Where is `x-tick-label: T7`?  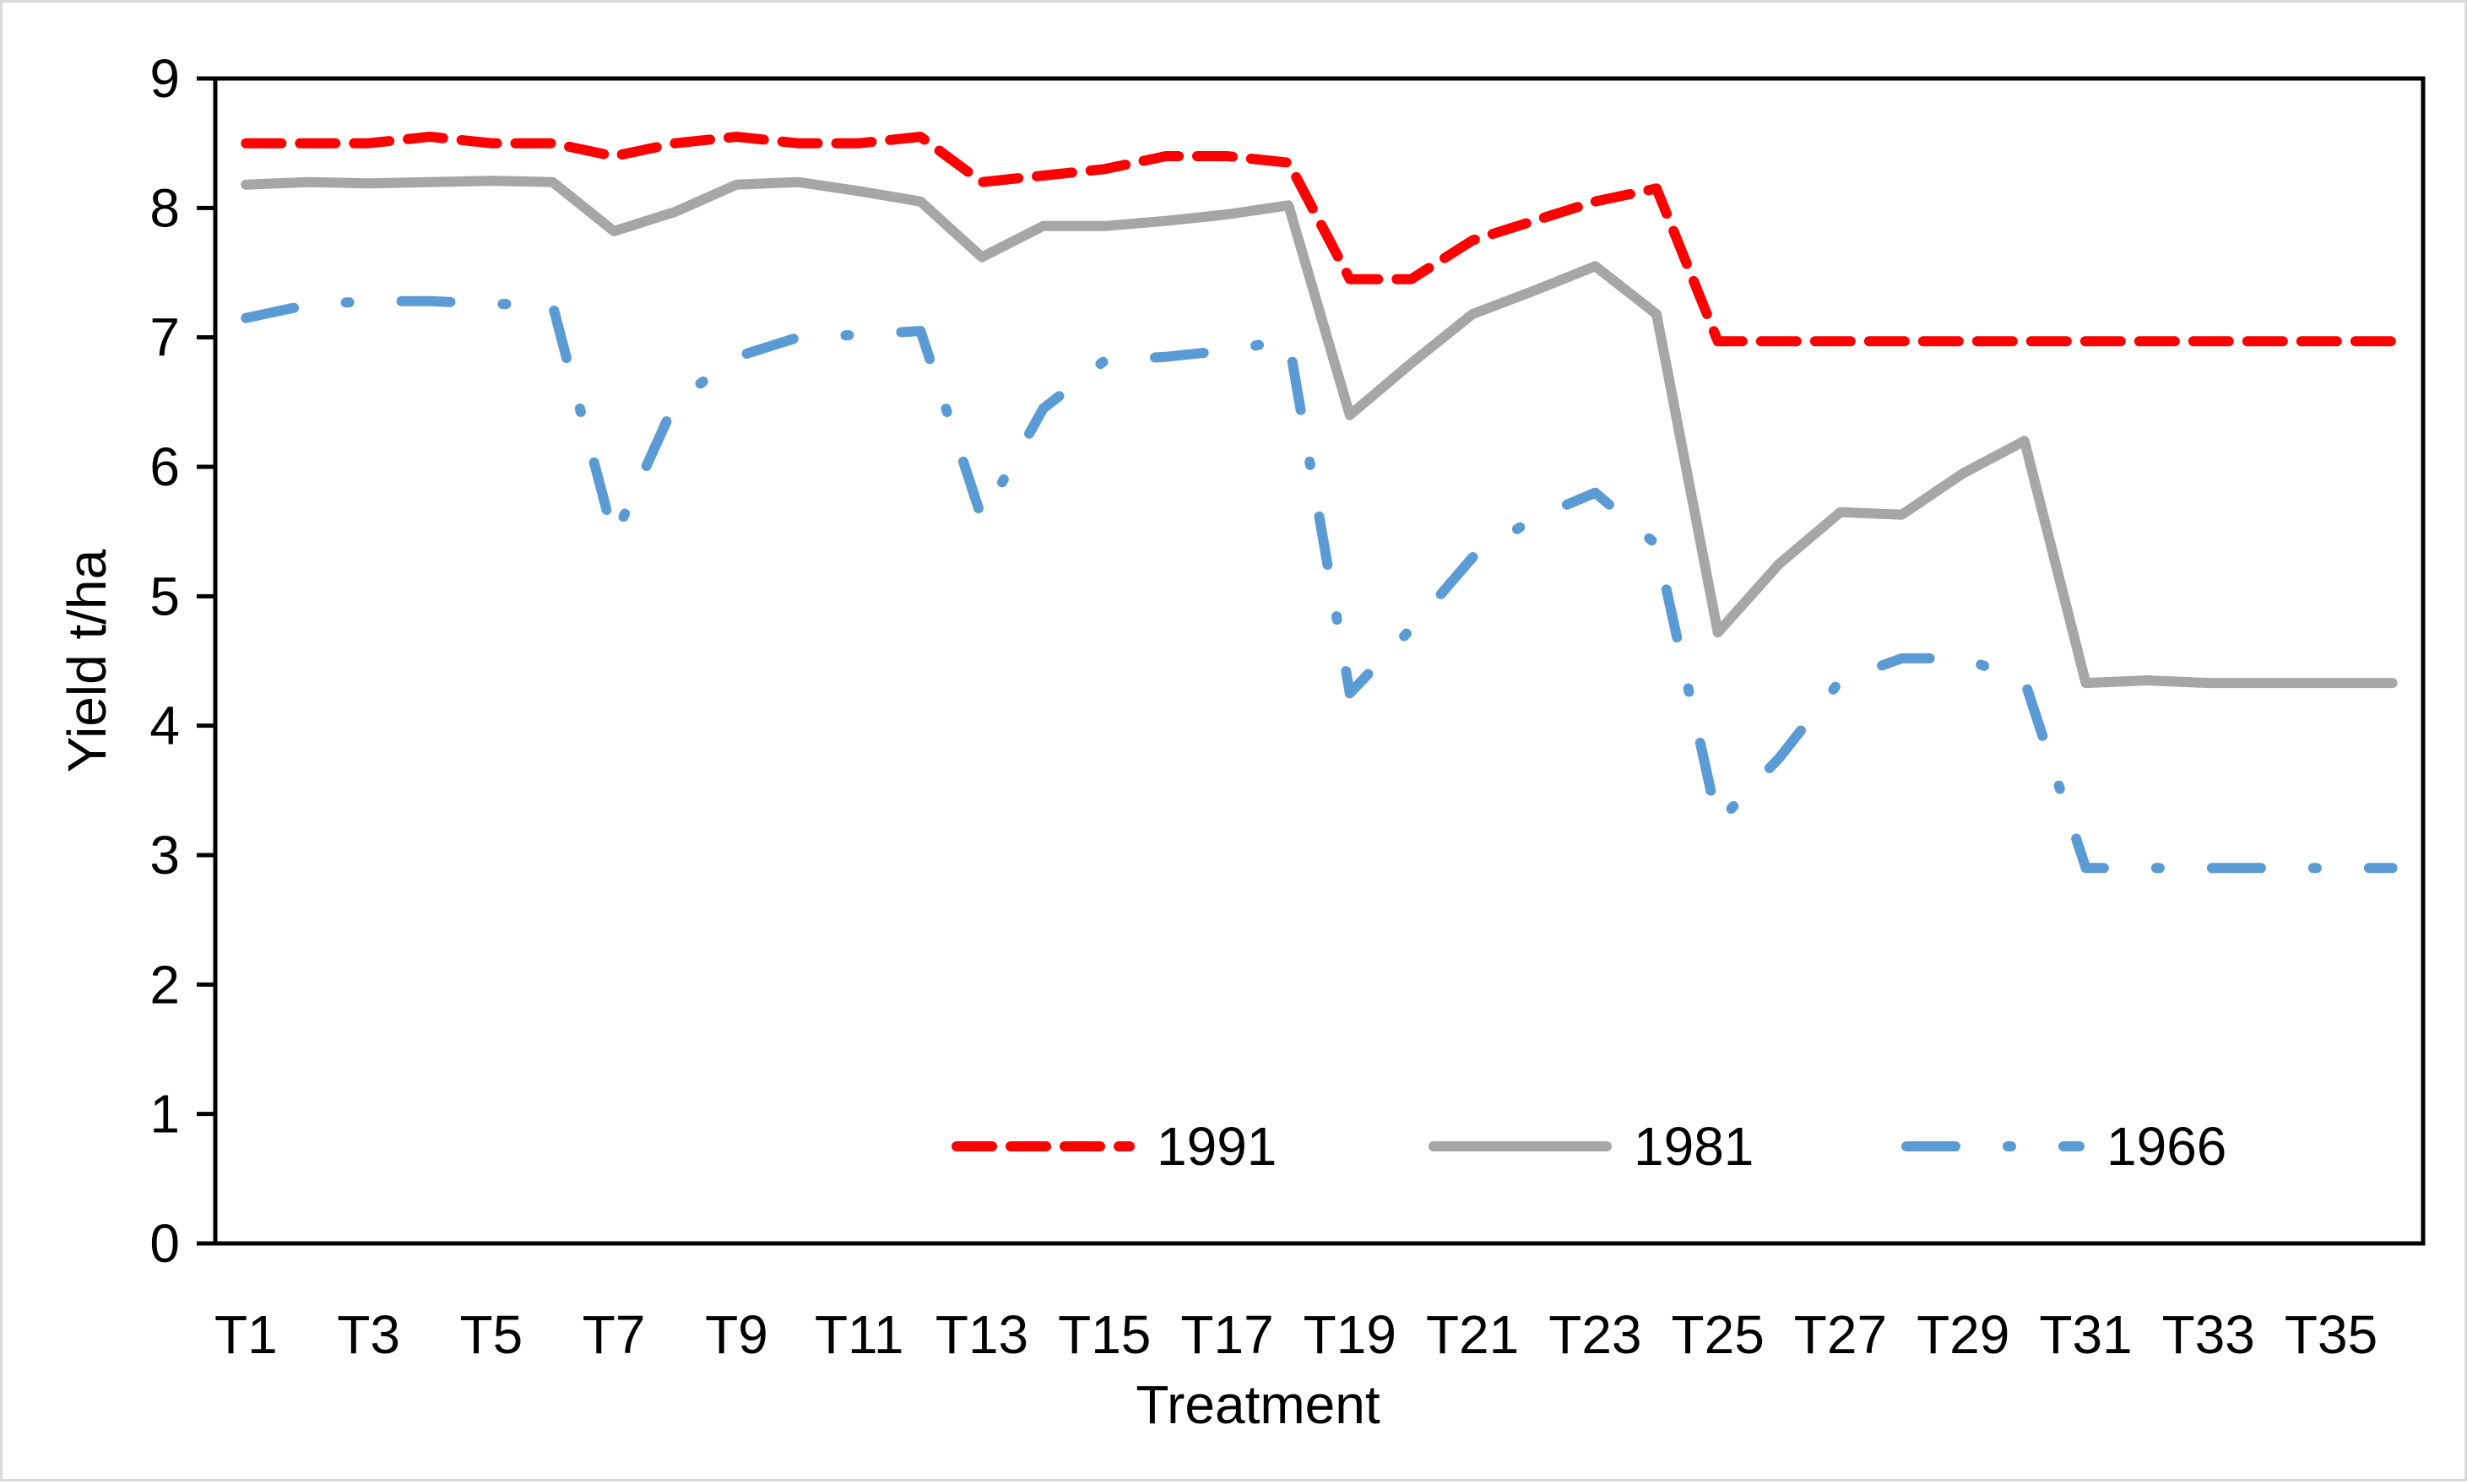 x-tick-label: T7 is located at coordinates (615, 1334).